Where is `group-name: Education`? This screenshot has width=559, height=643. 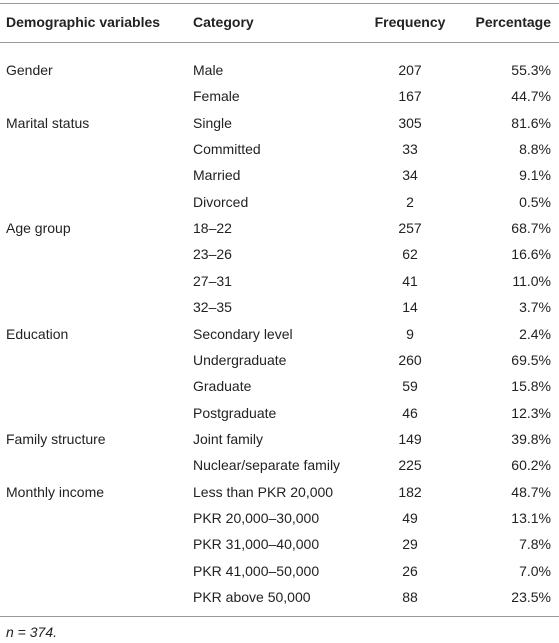
group-name: Education is located at coordinates (37, 334).